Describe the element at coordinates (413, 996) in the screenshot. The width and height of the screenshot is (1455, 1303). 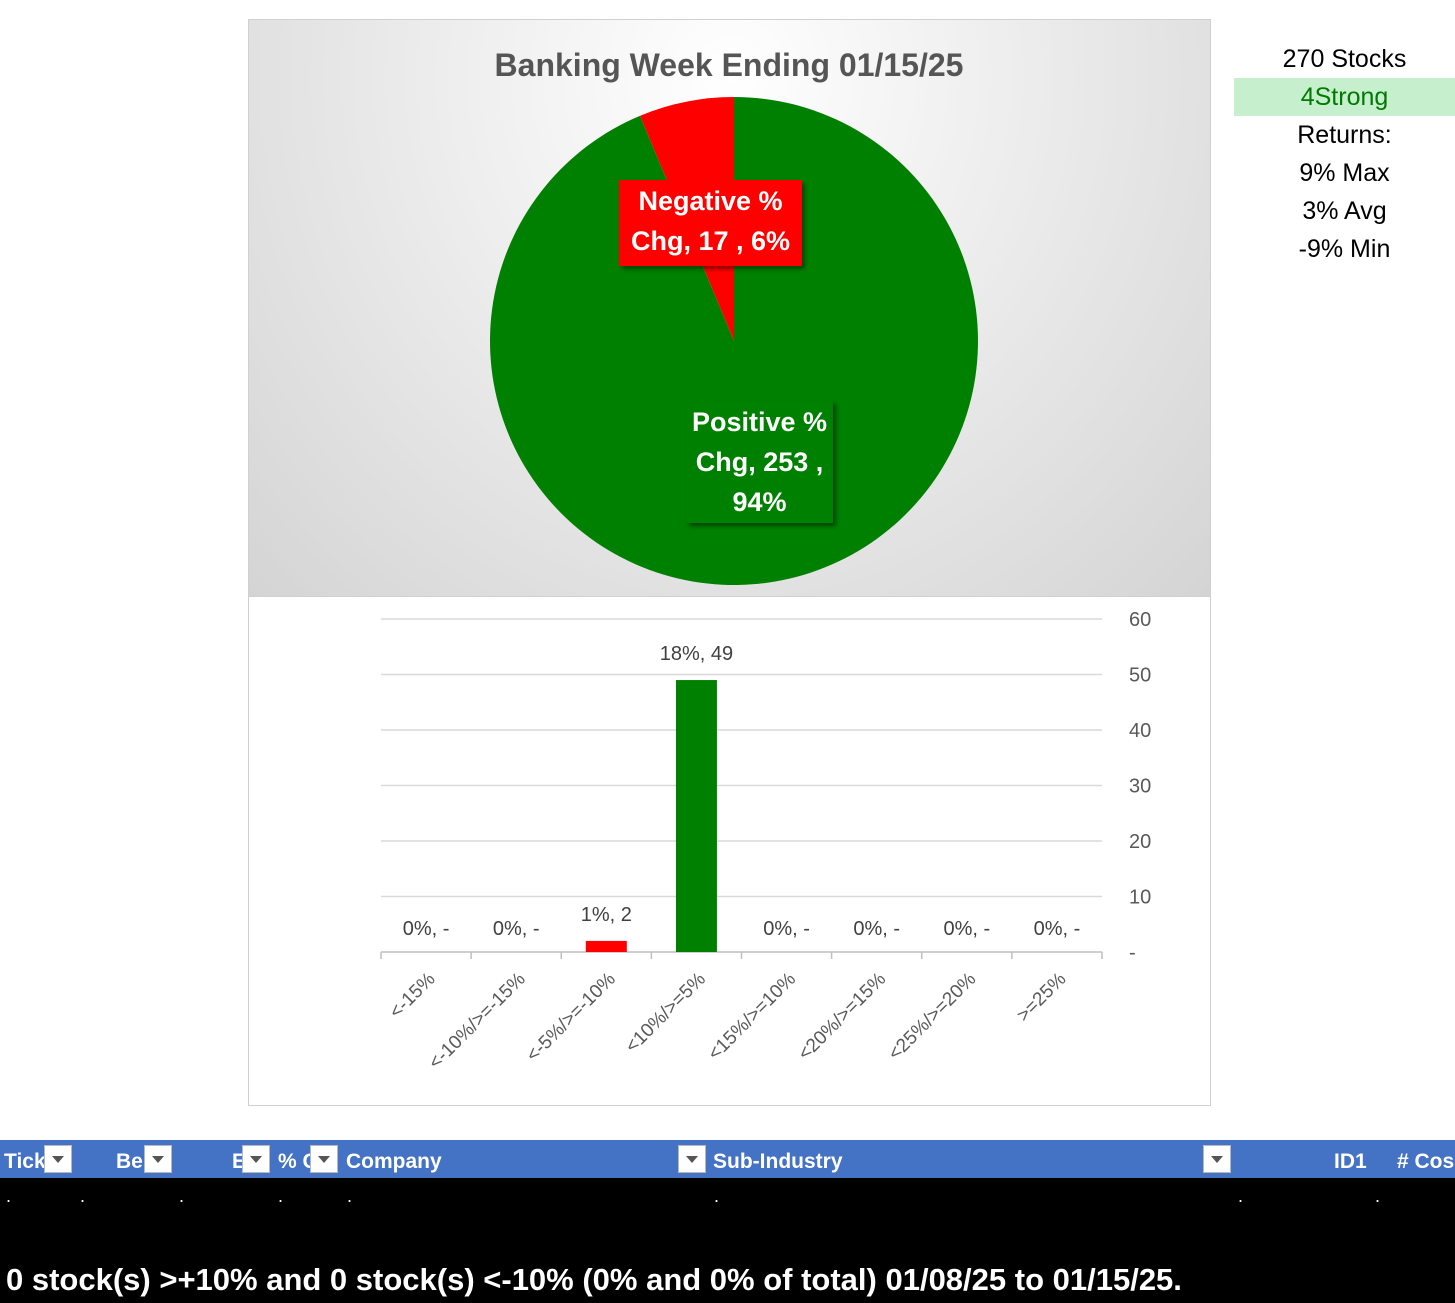
I see `x-tick-label: <-15%` at that location.